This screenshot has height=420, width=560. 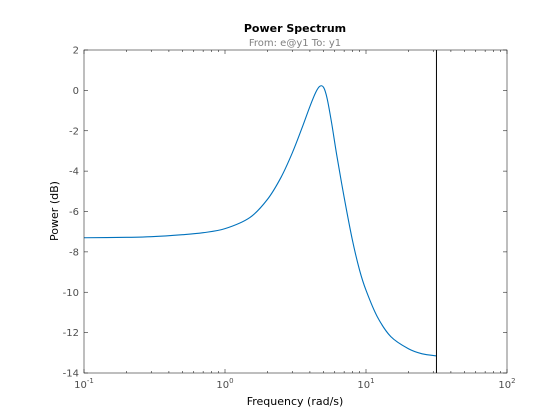 I want to click on y-axis-label: Power (dB), so click(x=54, y=211).